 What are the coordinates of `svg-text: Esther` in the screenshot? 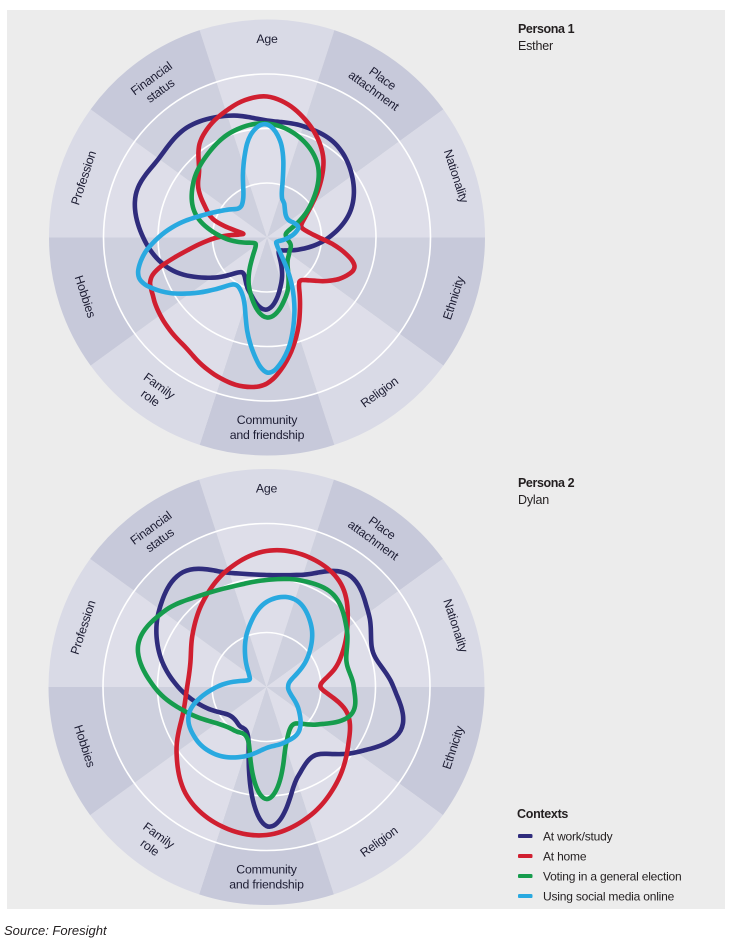 It's located at (535, 46).